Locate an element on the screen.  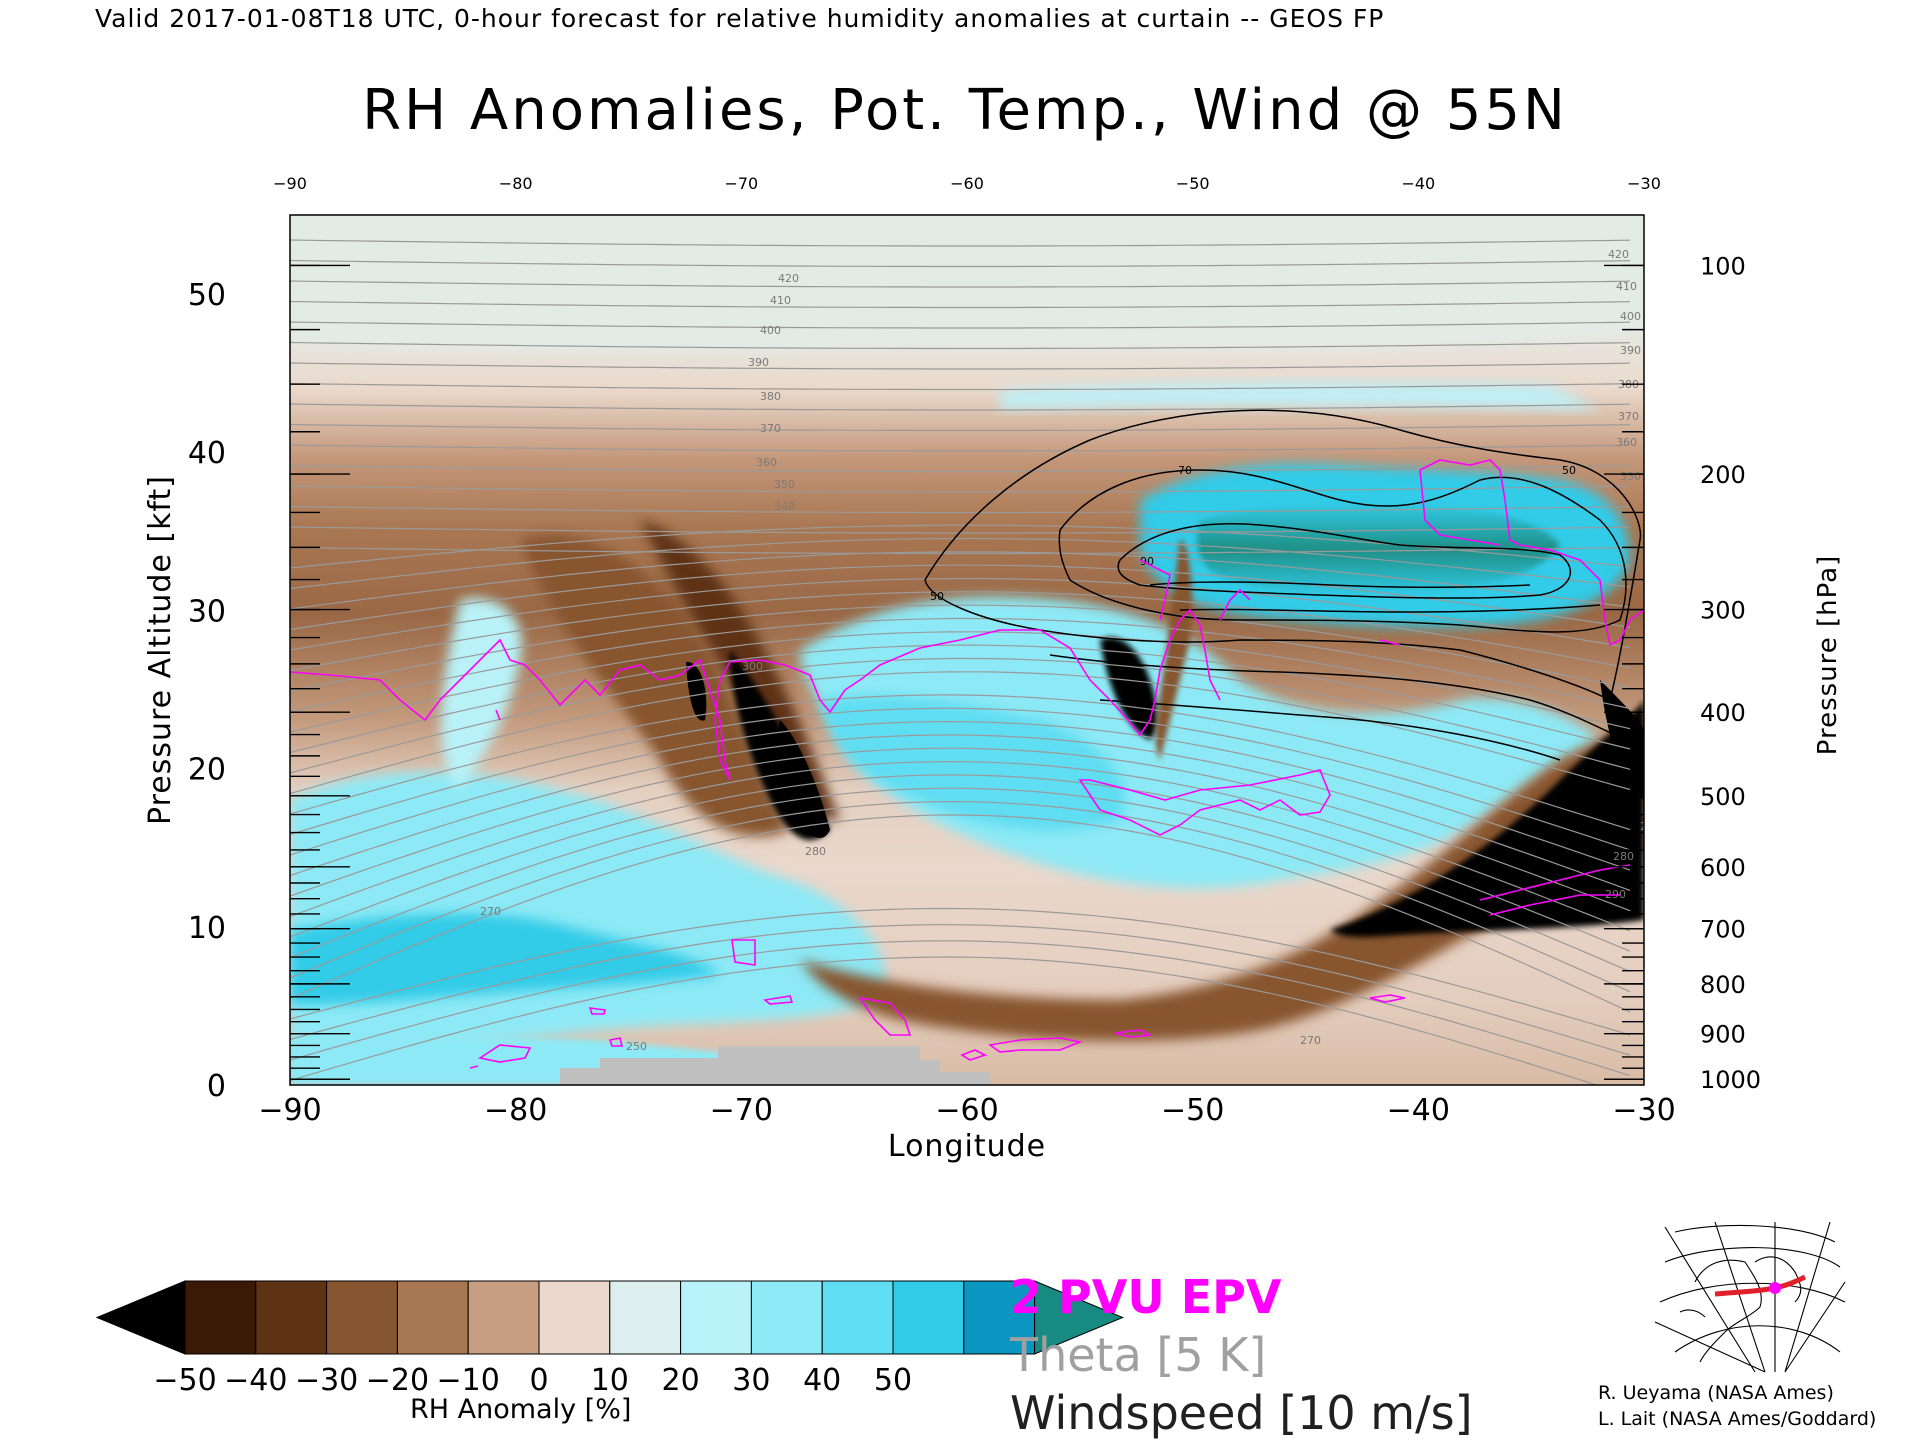
colorbar-tick: 30 is located at coordinates (751, 1380).